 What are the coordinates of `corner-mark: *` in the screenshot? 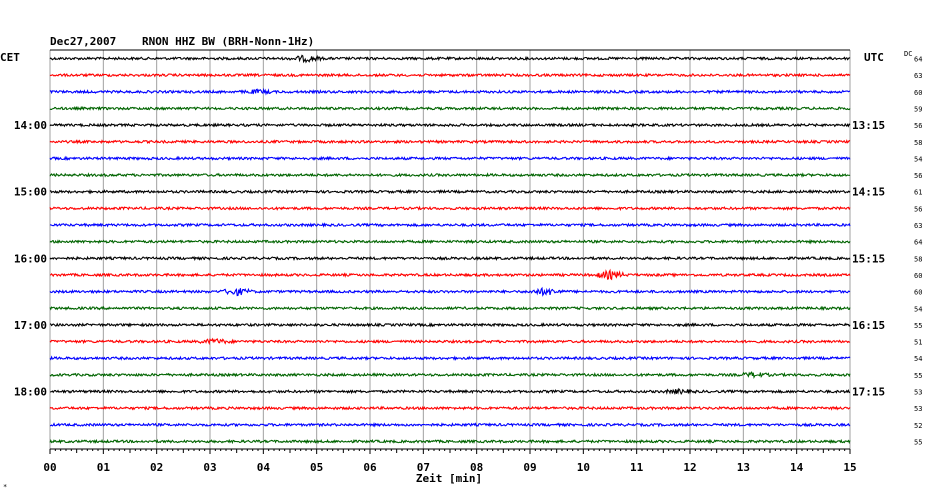 It's located at (5, 487).